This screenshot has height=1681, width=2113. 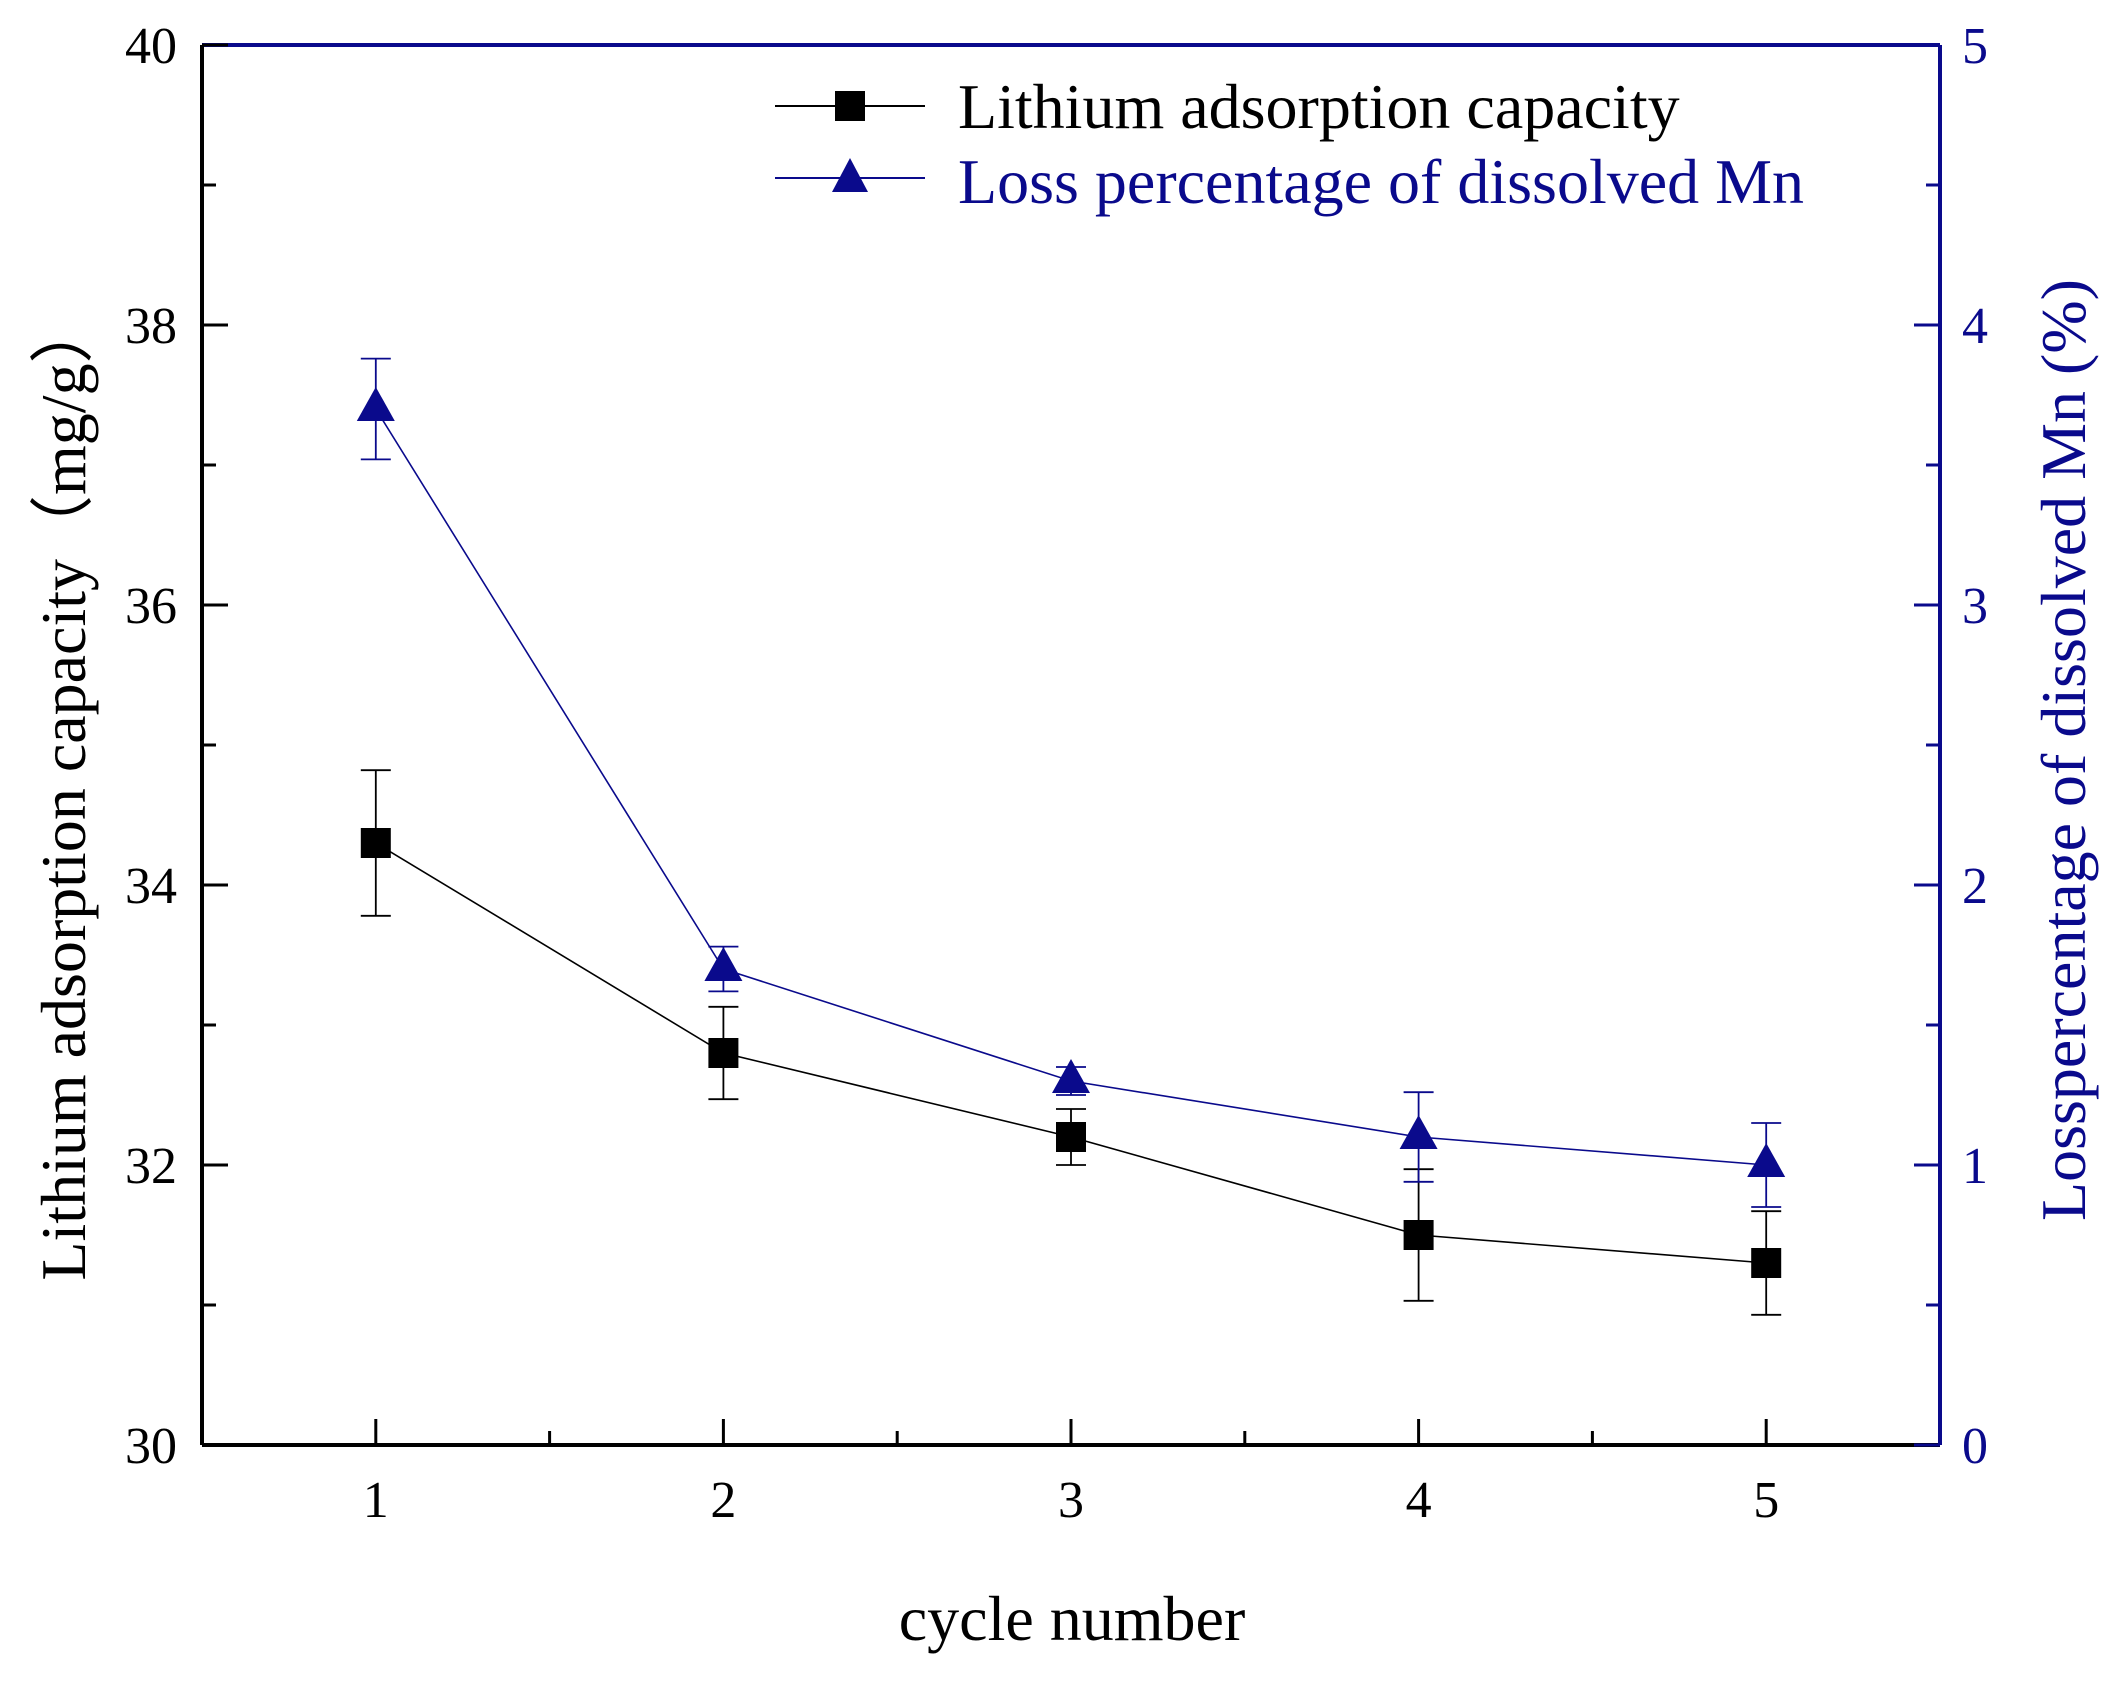 What do you see at coordinates (1975, 326) in the screenshot?
I see `y-right-tick-label: 4` at bounding box center [1975, 326].